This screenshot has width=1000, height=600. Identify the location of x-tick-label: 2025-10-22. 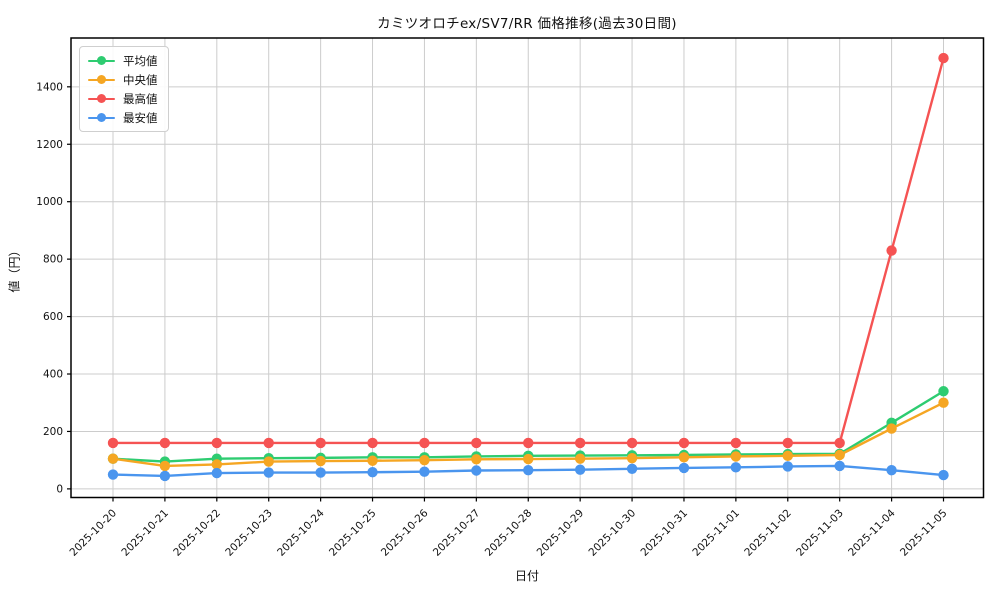
(197, 533).